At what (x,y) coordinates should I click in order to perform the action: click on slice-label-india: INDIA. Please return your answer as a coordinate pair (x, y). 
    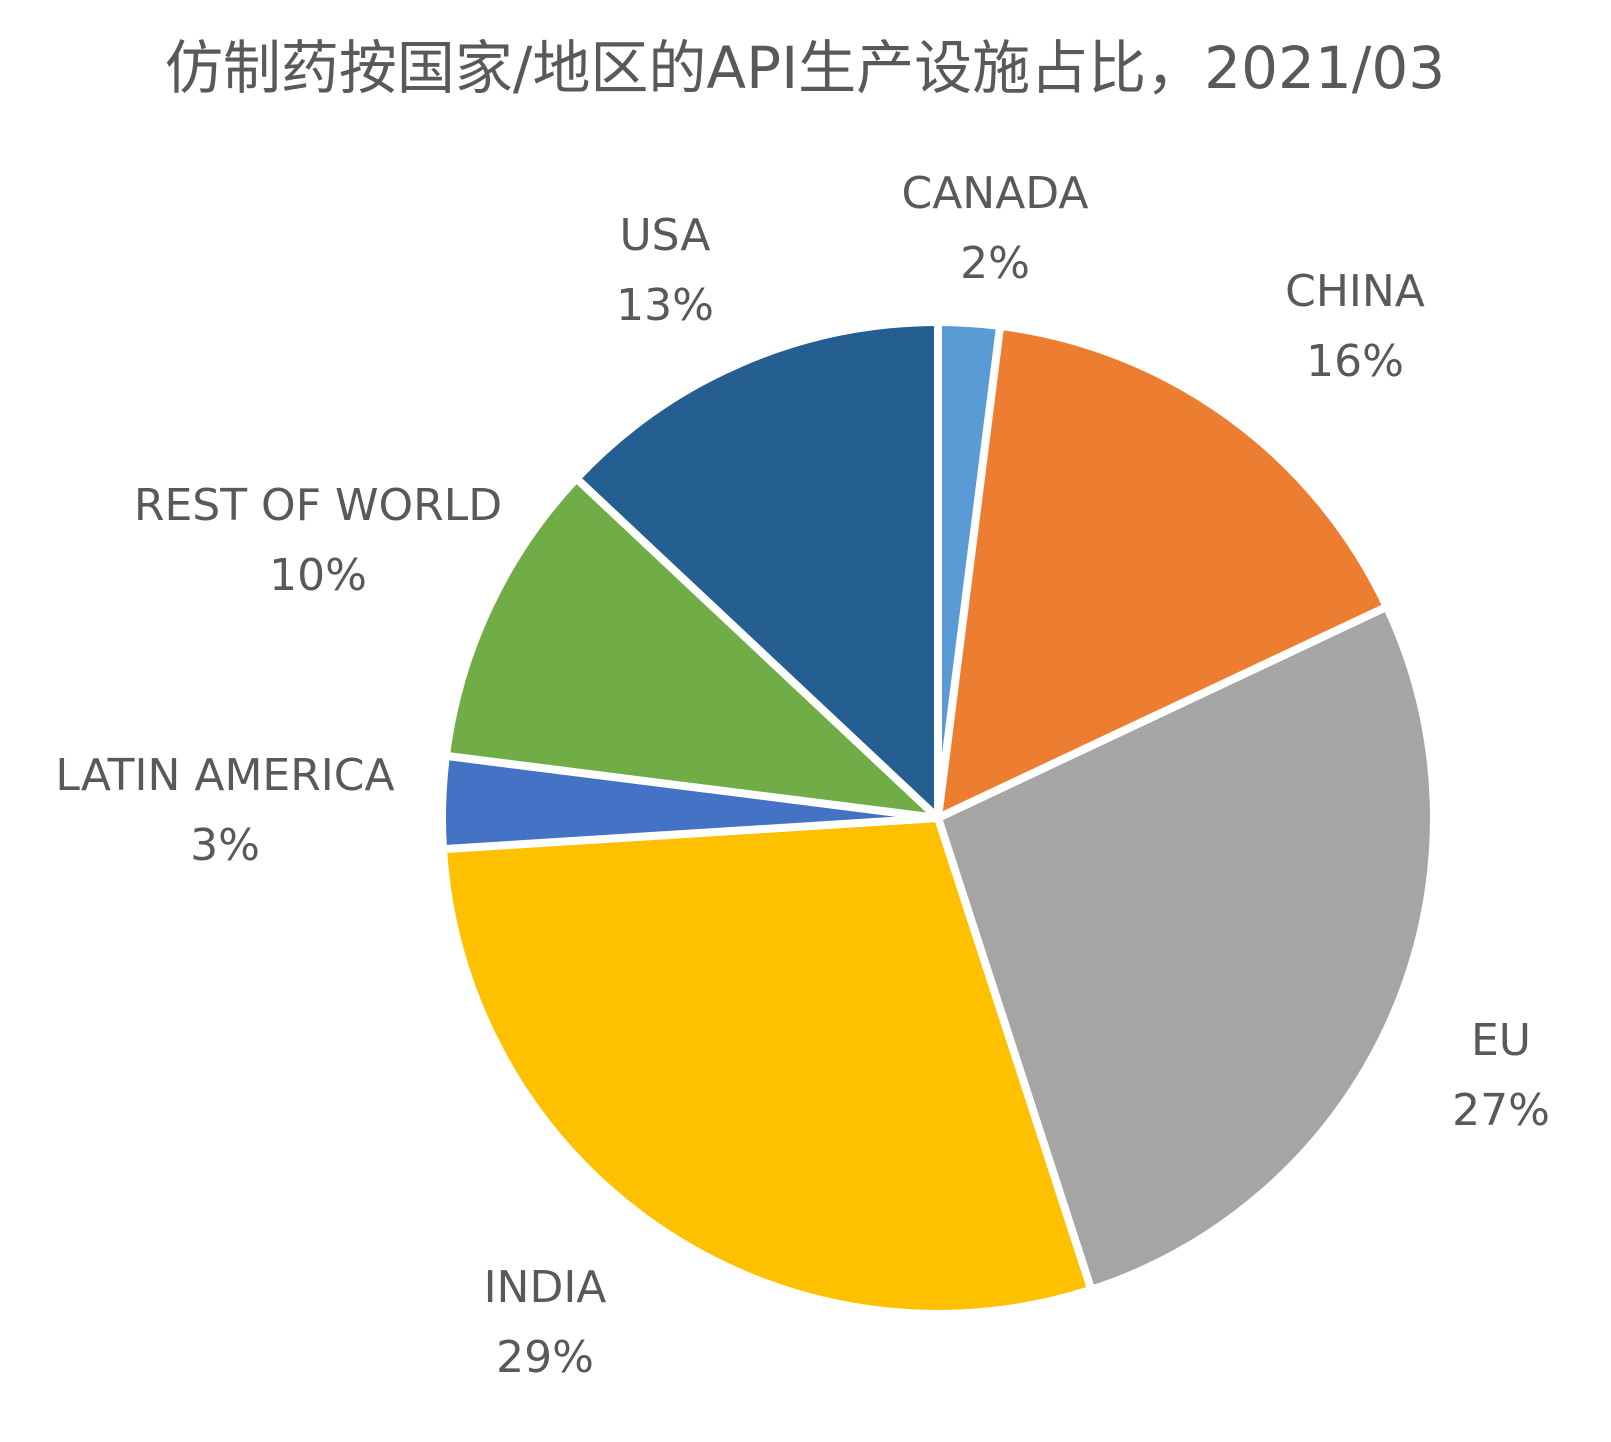
    Looking at the image, I should click on (545, 1287).